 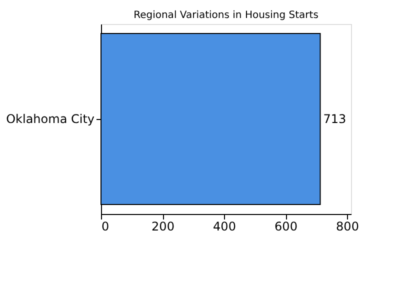 What do you see at coordinates (106, 227) in the screenshot?
I see `x-tick-label: 0` at bounding box center [106, 227].